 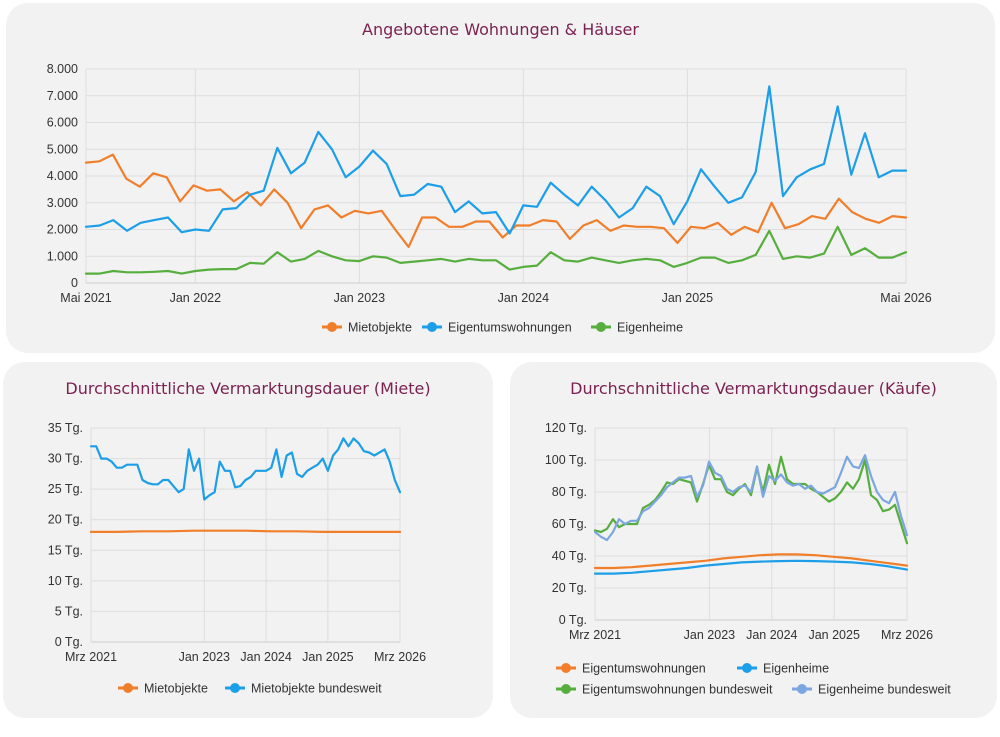 What do you see at coordinates (85, 298) in the screenshot?
I see `angebotene-x-tick-label: Mai 2021` at bounding box center [85, 298].